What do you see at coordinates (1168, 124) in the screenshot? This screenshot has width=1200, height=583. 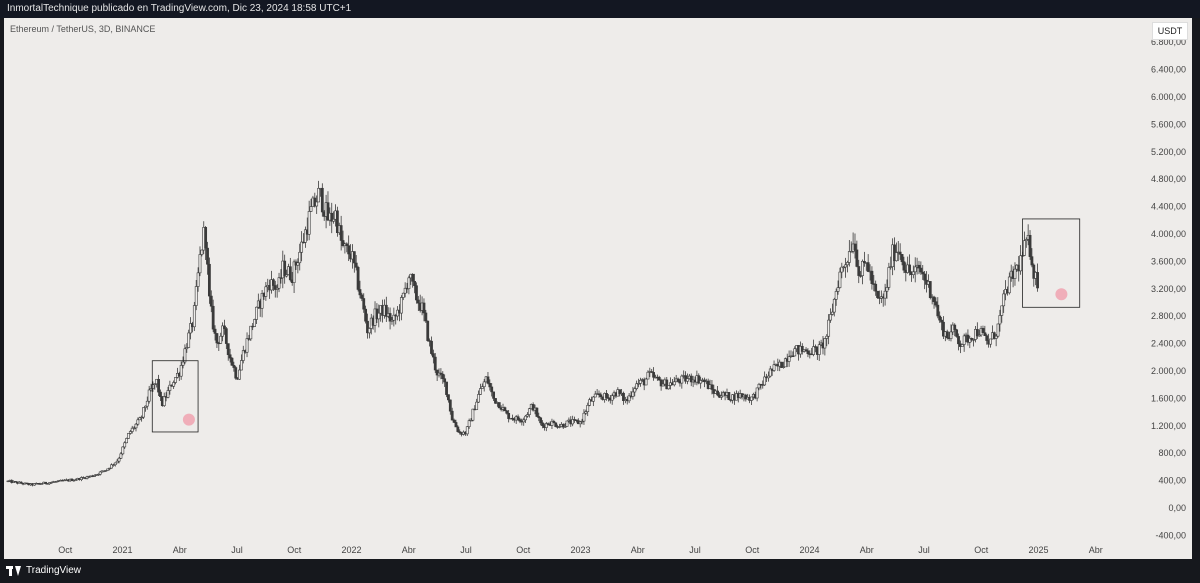 I see `y-tick-label: 5.600,00` at bounding box center [1168, 124].